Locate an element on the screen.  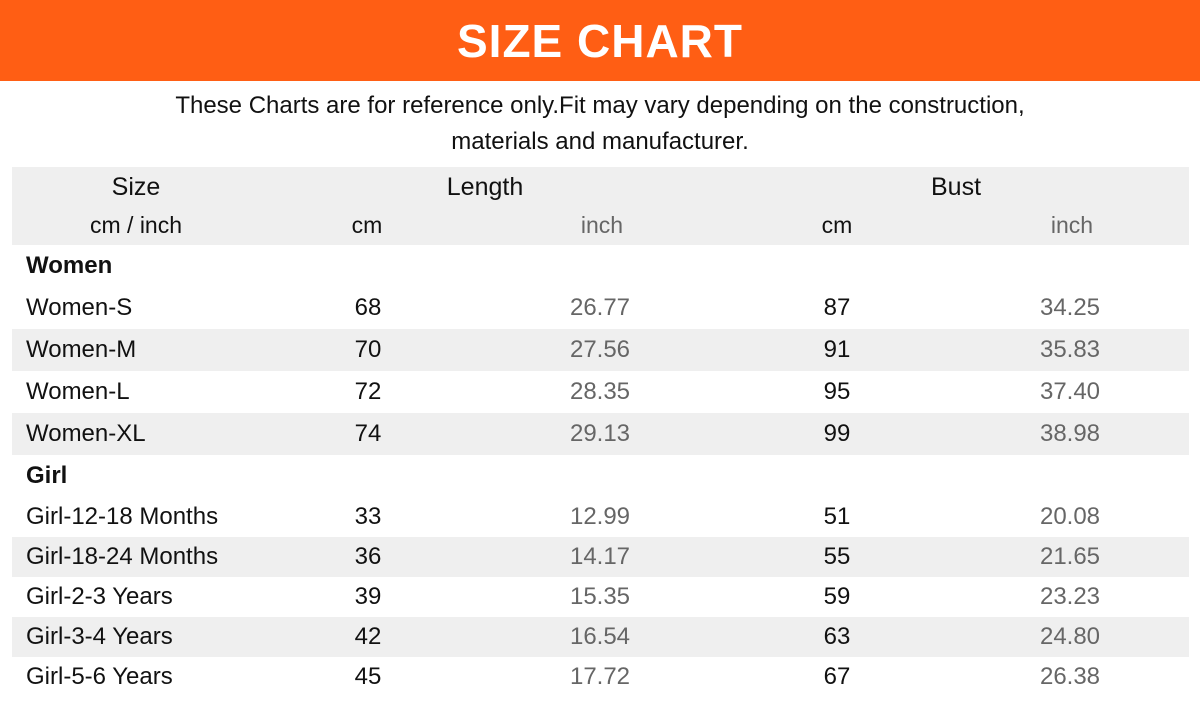
bust-cm: 55 is located at coordinates (837, 556).